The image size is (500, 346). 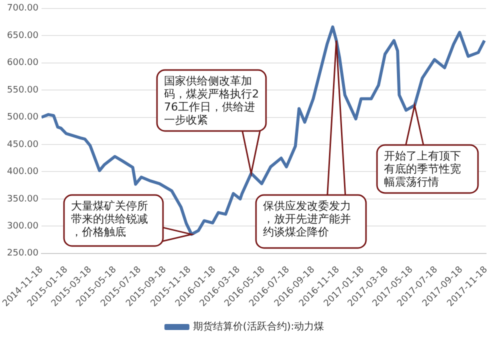 What do you see at coordinates (109, 218) in the screenshot?
I see `annotation: 大量煤矿关停所带来的供给锐减，价格触底` at bounding box center [109, 218].